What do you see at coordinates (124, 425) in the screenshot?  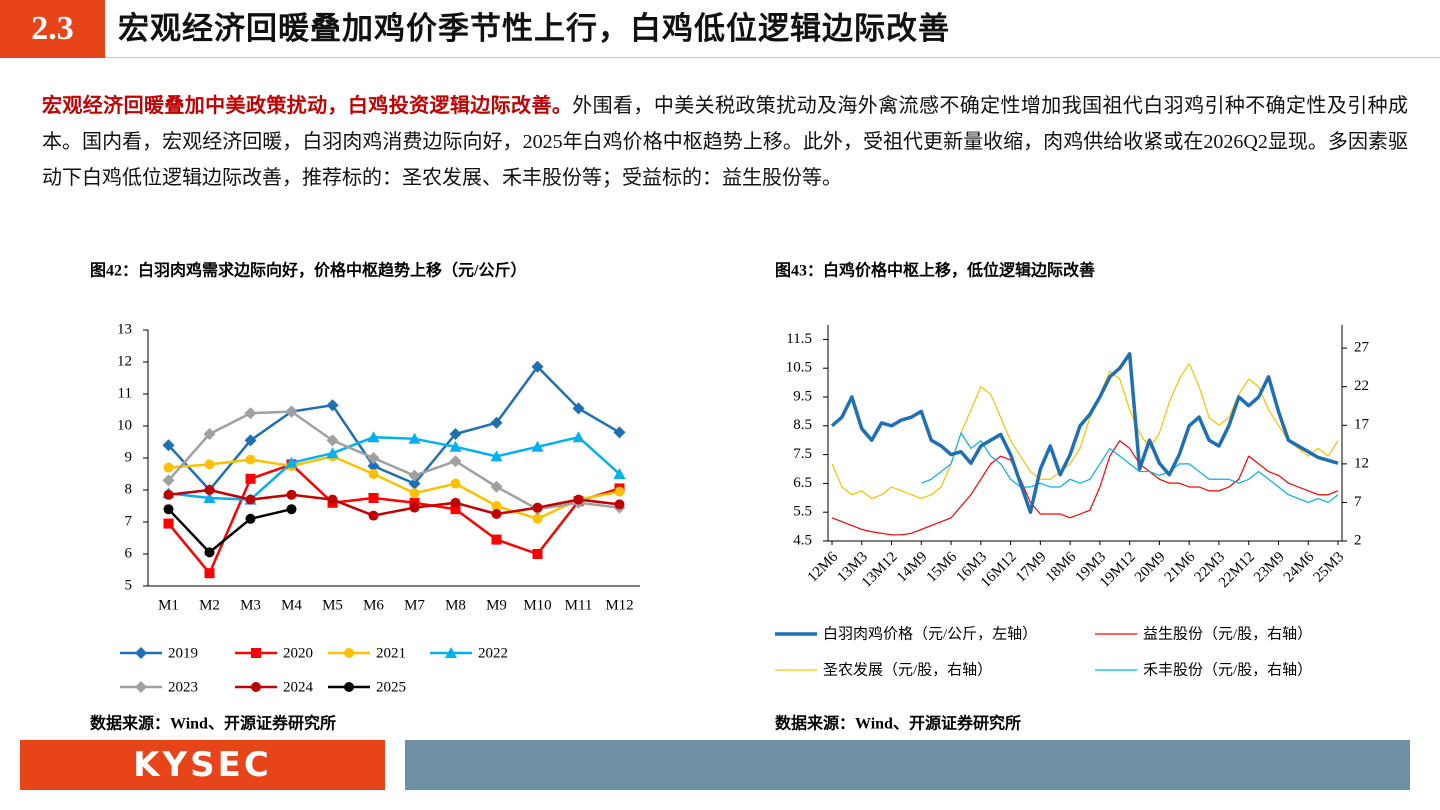 I see `y-tick-label: 10` at bounding box center [124, 425].